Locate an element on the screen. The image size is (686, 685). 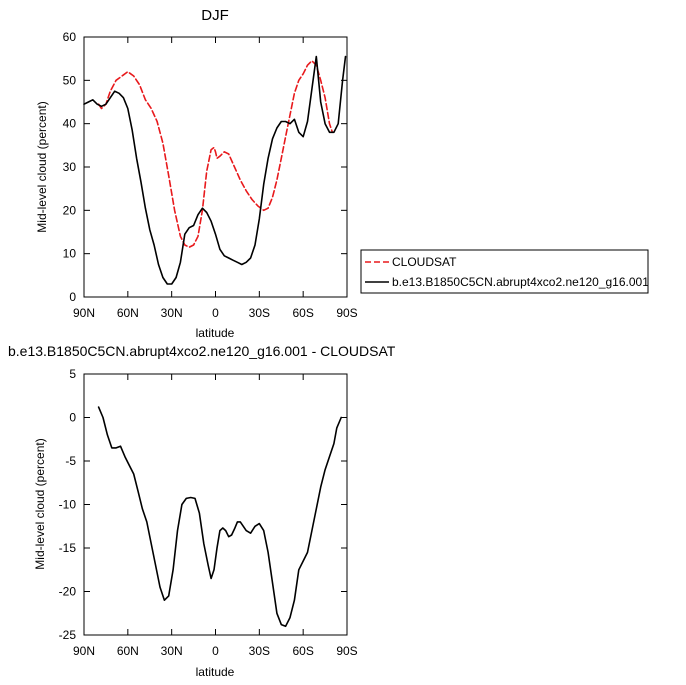
y-tick-label: 10 is located at coordinates (70, 254).